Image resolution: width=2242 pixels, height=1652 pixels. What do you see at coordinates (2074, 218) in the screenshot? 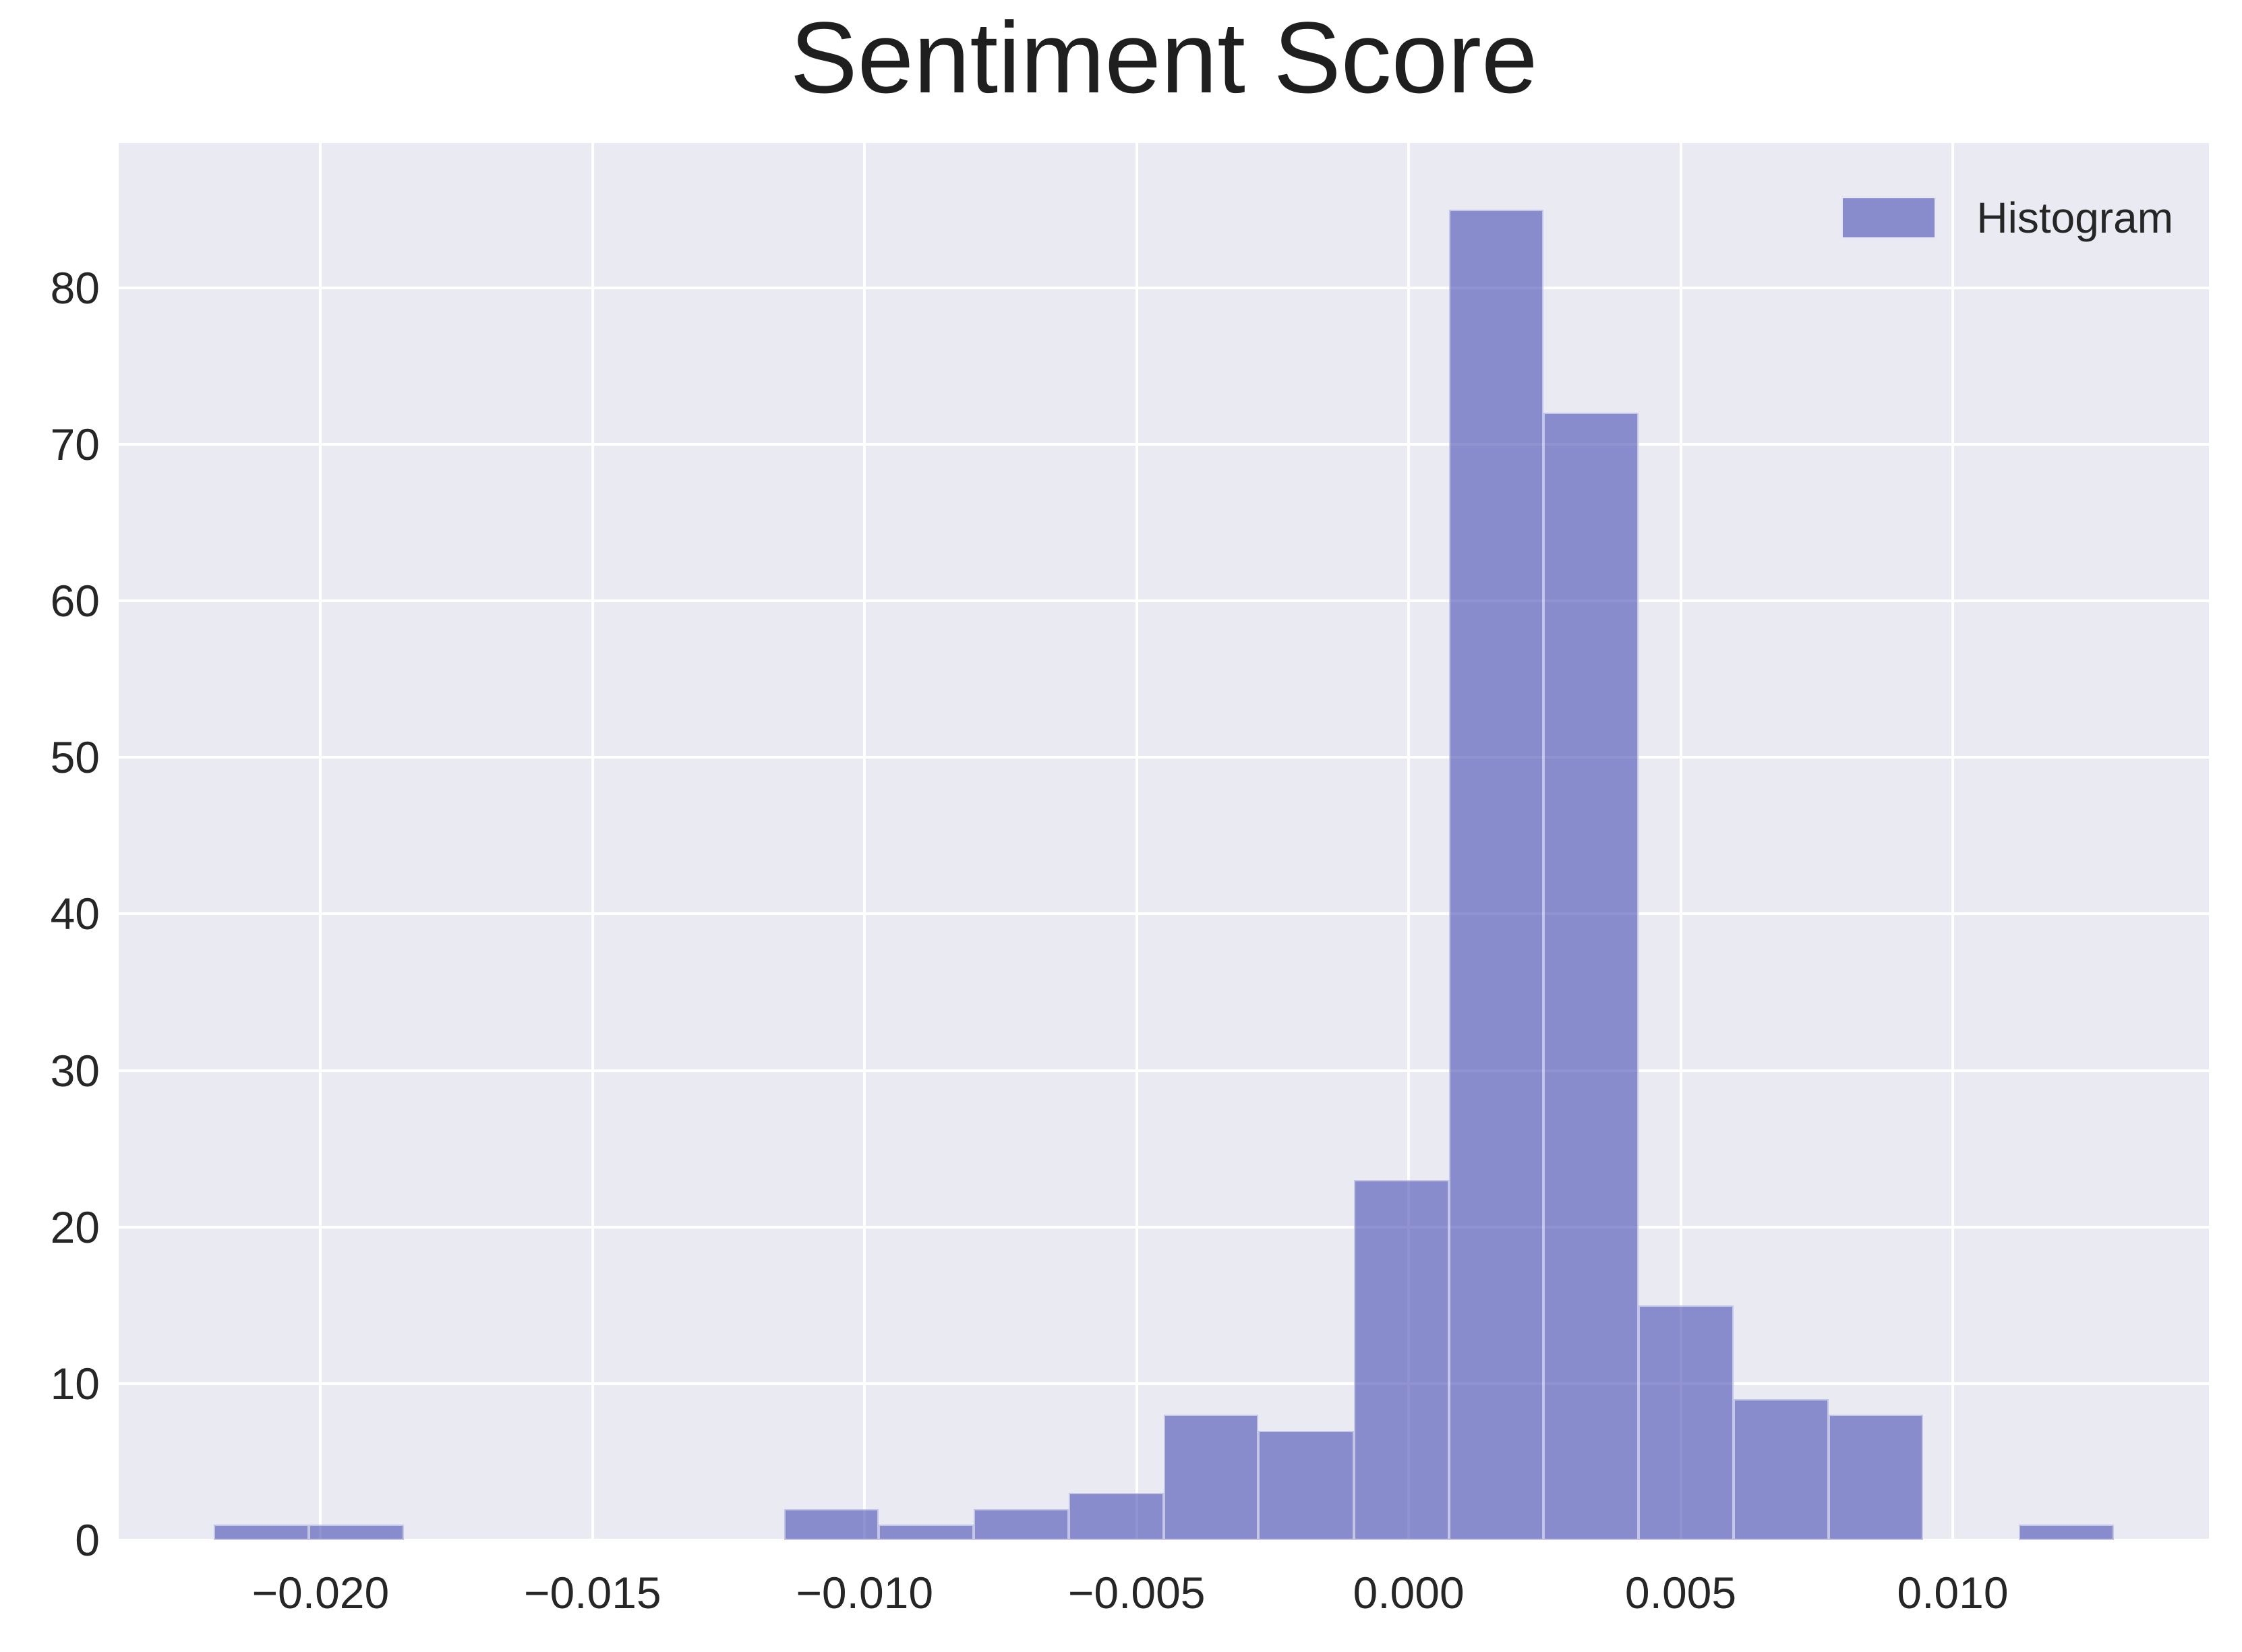
I see `legend-label: Histogram` at bounding box center [2074, 218].